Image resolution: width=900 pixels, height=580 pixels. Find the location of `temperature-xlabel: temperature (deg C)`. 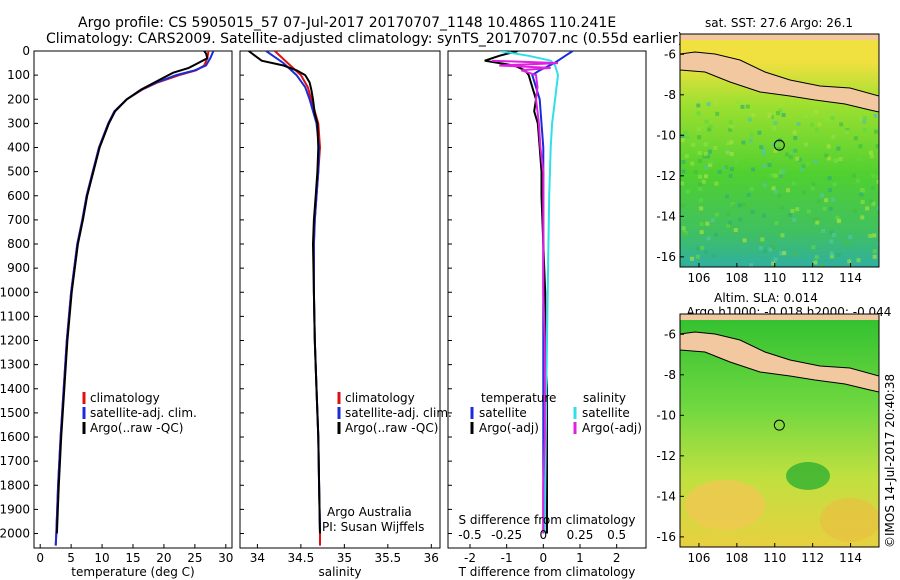

temperature-xlabel: temperature (deg C) is located at coordinates (132, 572).